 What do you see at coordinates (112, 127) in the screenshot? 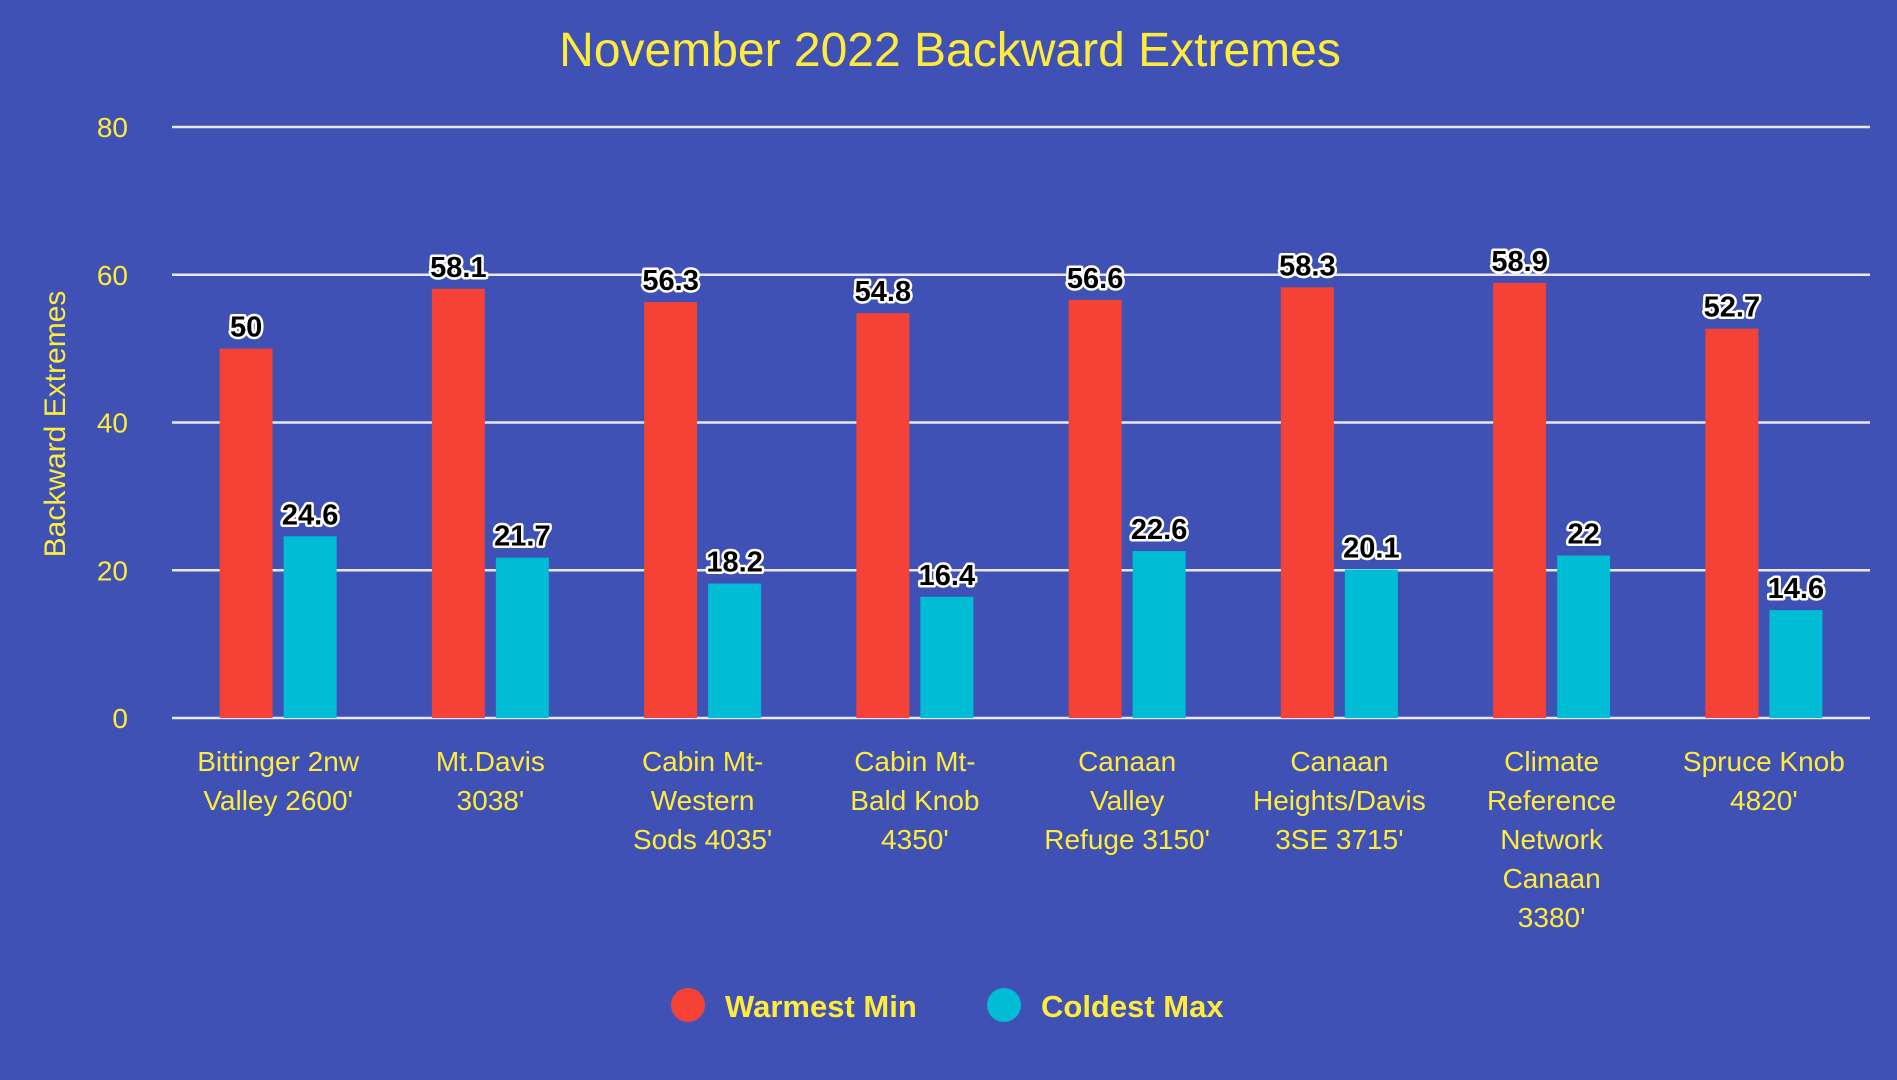
I see `y-tick-label: 80` at bounding box center [112, 127].